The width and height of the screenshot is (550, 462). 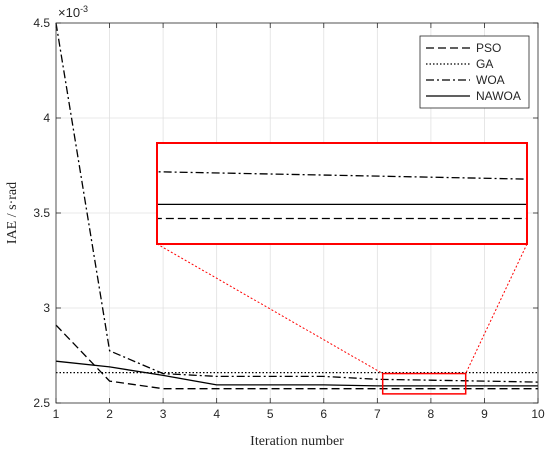 What do you see at coordinates (46, 308) in the screenshot?
I see `y-tick-label: 3` at bounding box center [46, 308].